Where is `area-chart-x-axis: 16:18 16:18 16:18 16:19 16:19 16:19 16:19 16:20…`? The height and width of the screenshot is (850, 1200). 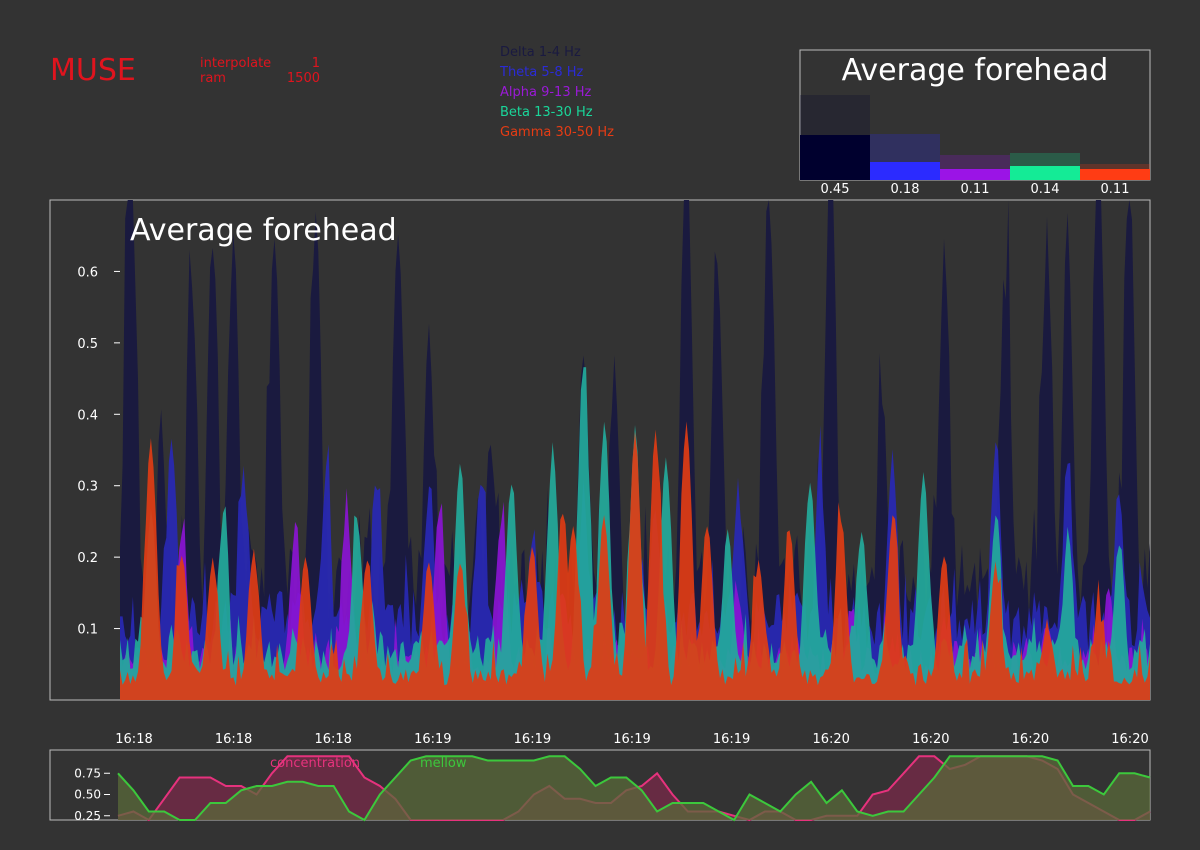 area-chart-x-axis: 16:18 16:18 16:18 16:19 16:19 16:19 16:19 16:20… is located at coordinates (631, 739).